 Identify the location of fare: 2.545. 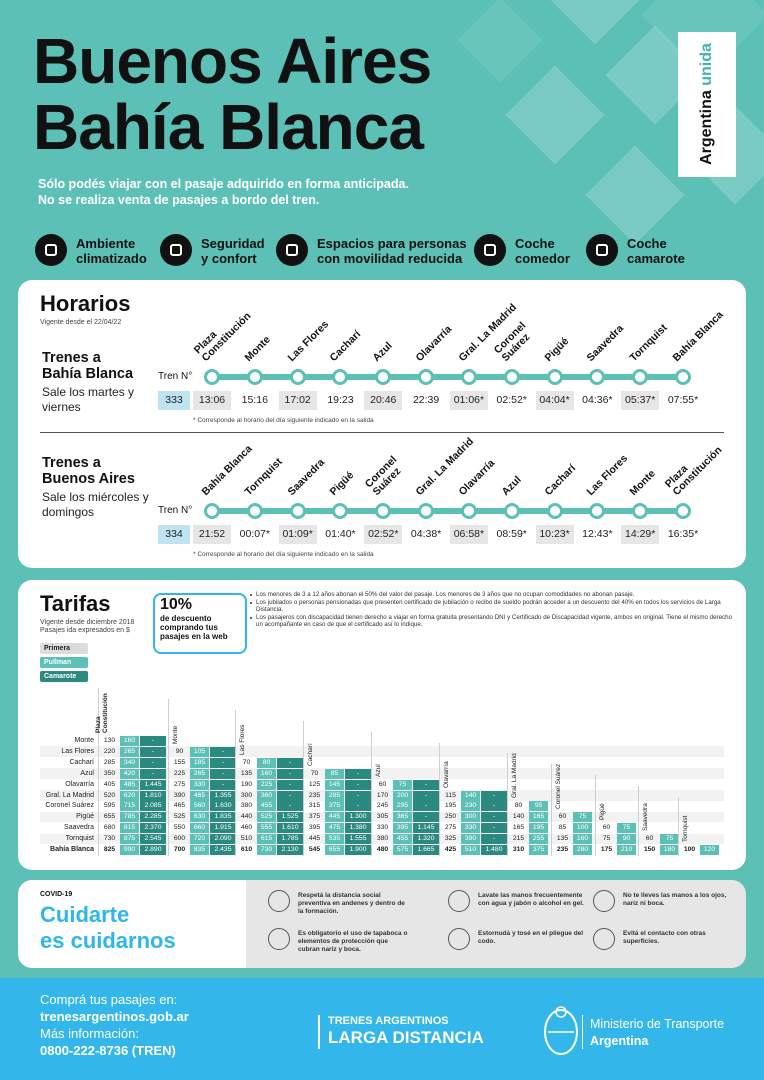
(153, 839).